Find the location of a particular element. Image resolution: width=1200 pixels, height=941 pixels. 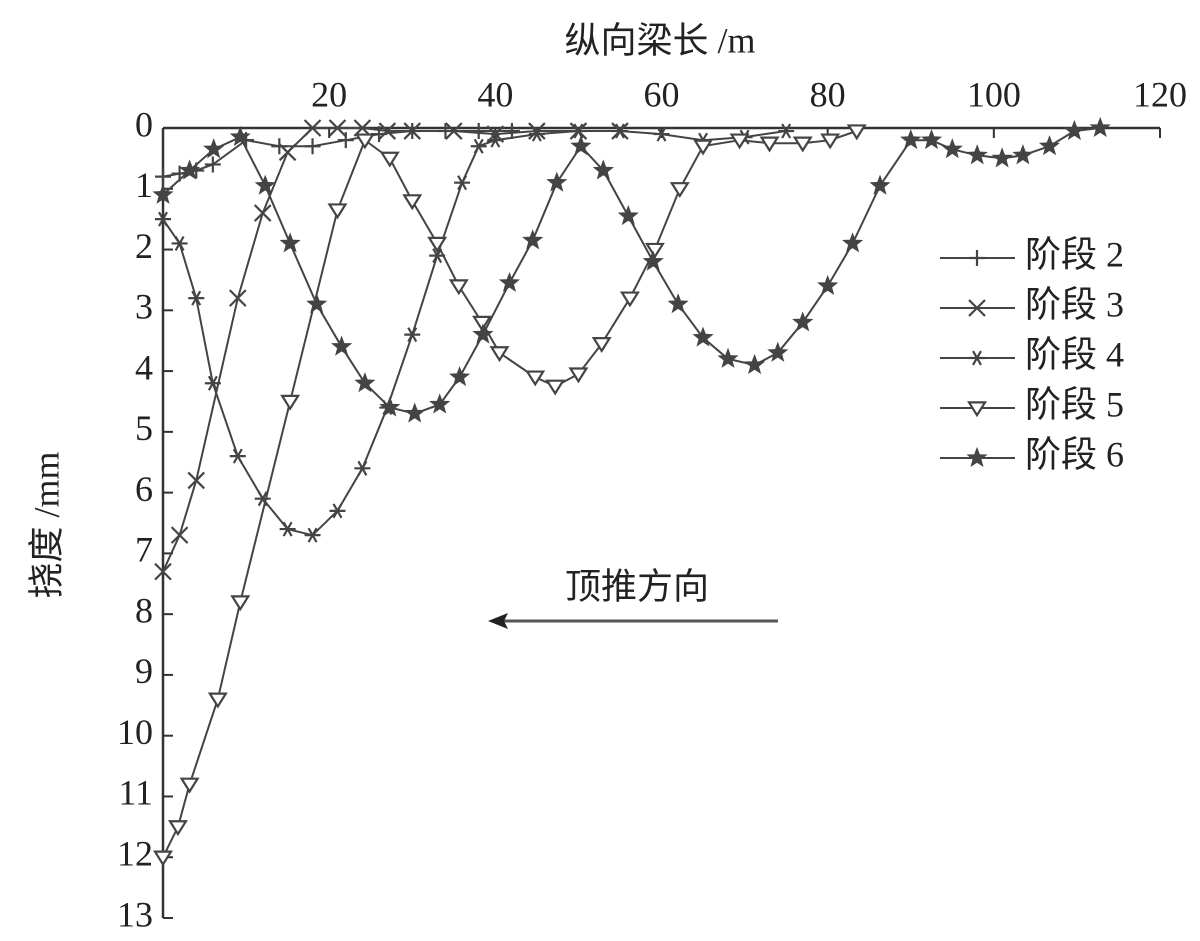

y-axis-label: 挠度 /mm is located at coordinates (46, 524).